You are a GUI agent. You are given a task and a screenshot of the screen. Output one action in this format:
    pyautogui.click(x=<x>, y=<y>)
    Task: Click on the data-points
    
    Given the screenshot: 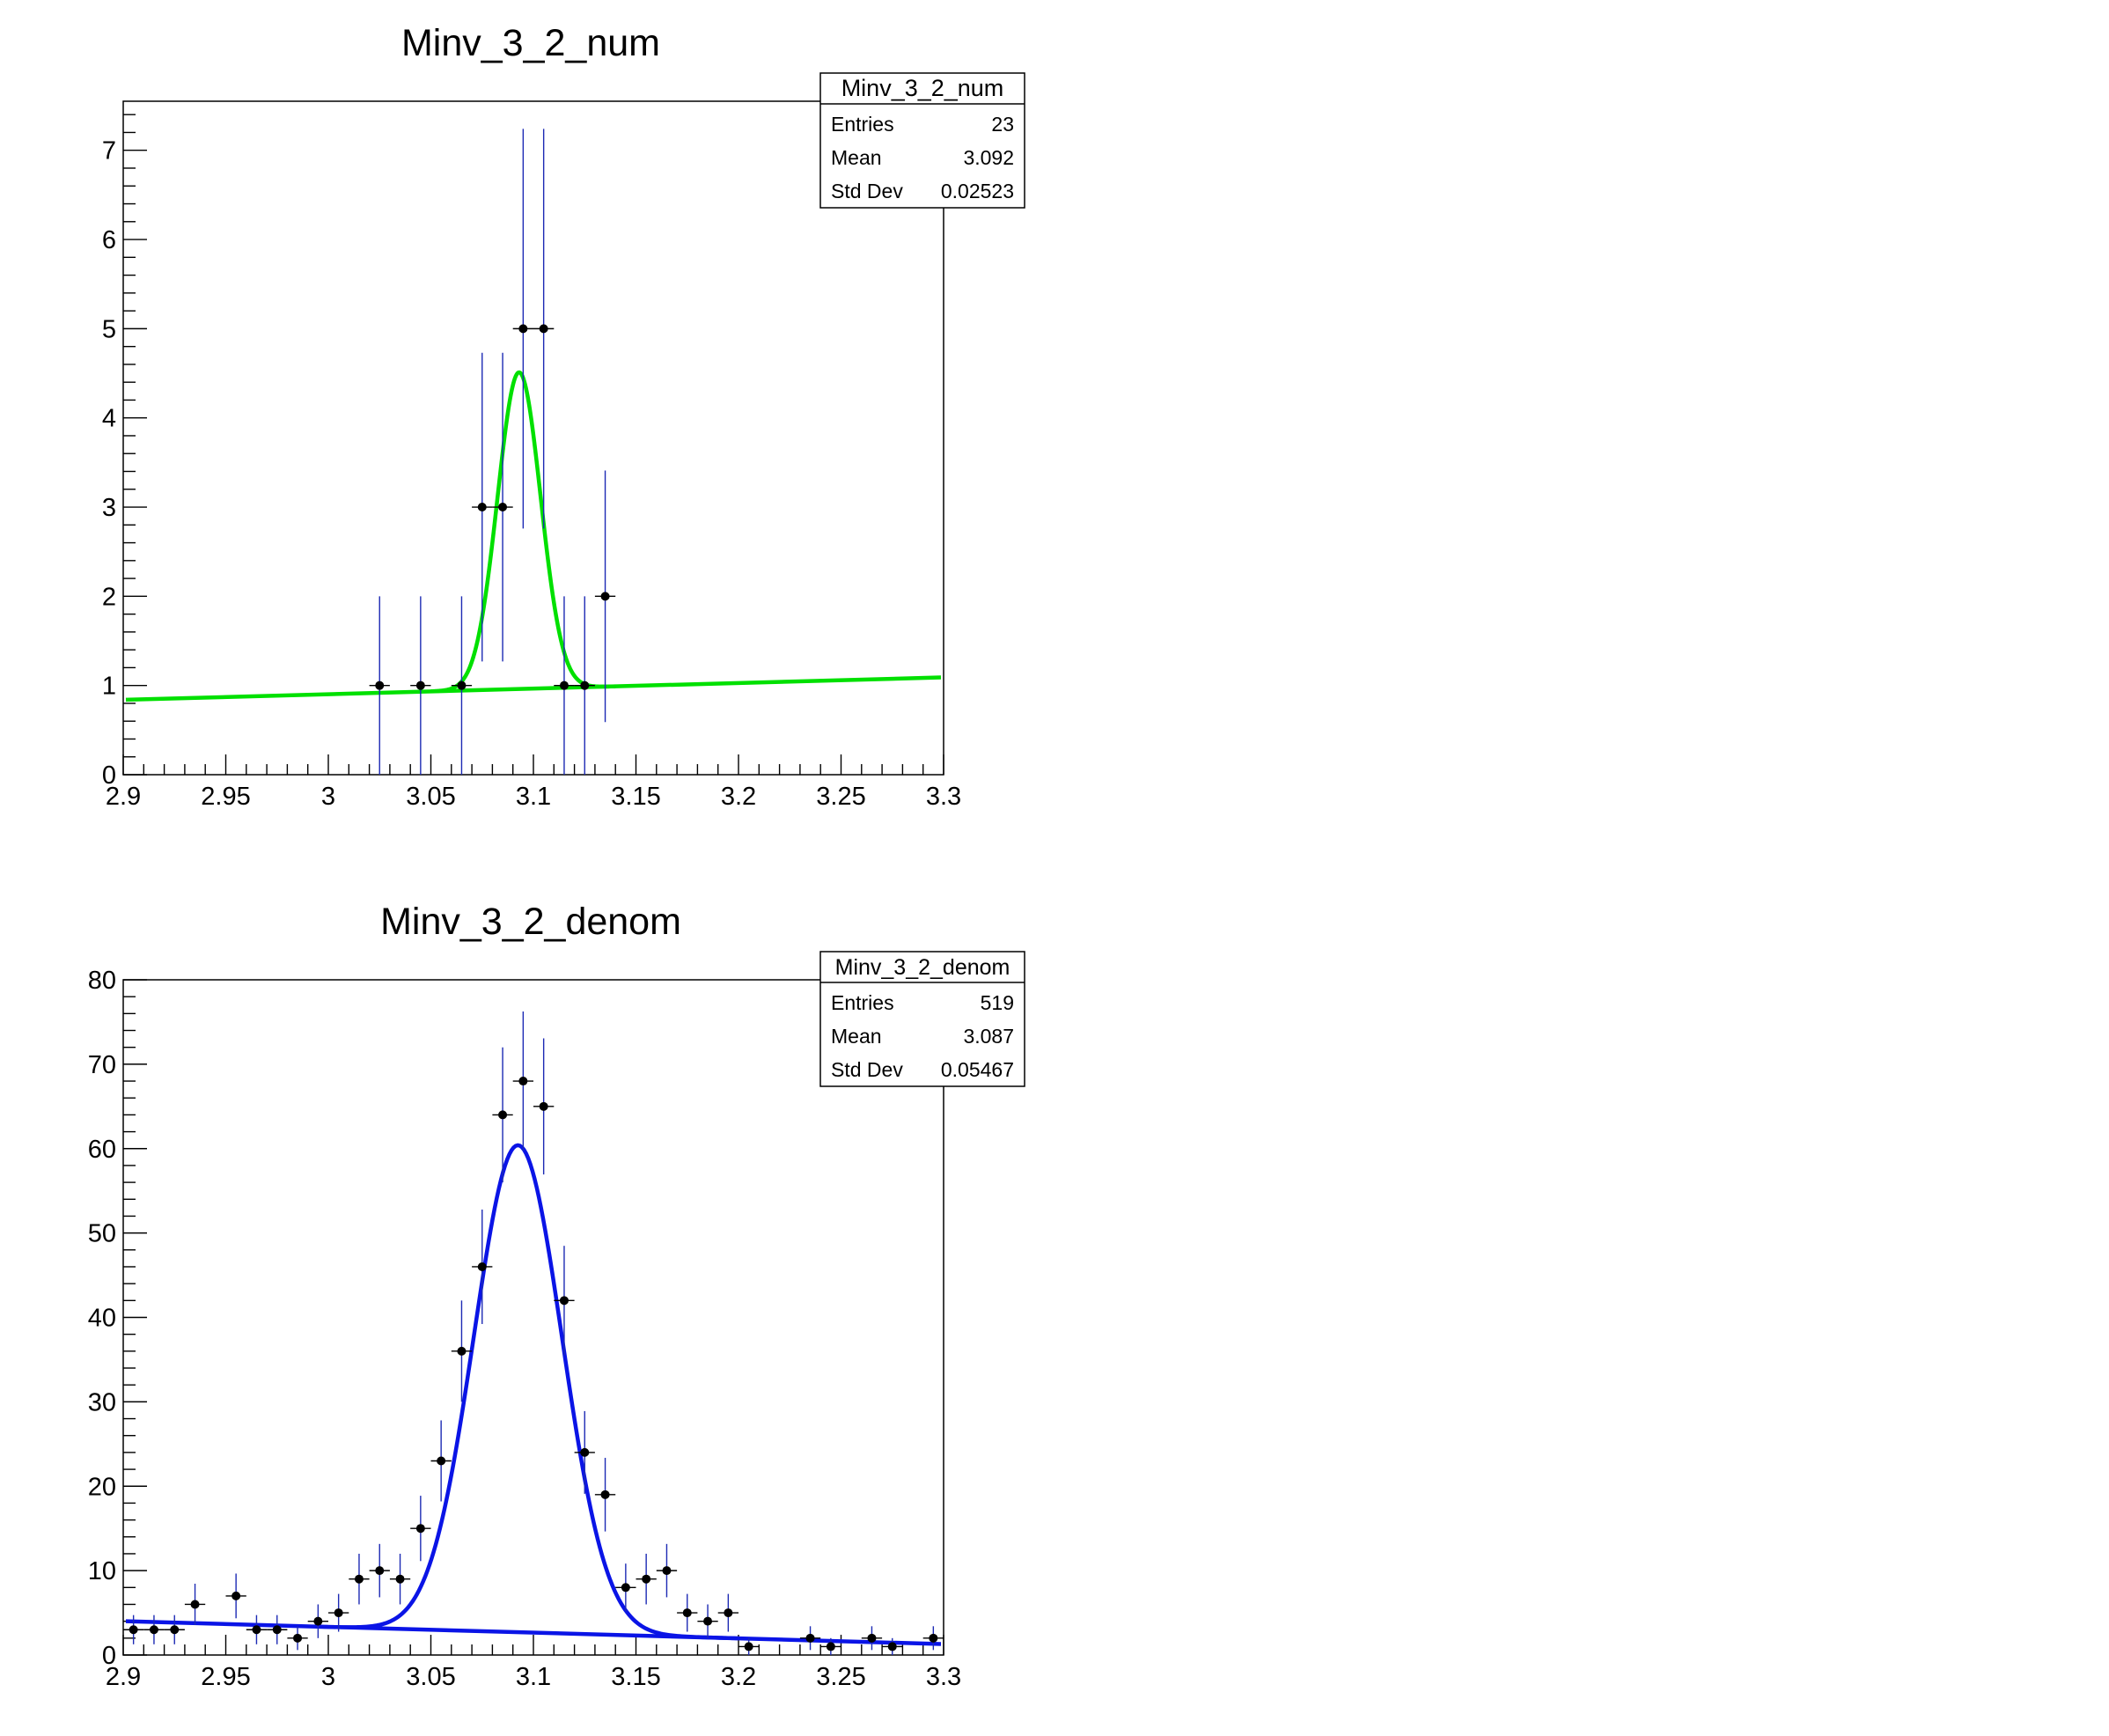 What is the action you would take?
    pyautogui.click(x=492, y=452)
    